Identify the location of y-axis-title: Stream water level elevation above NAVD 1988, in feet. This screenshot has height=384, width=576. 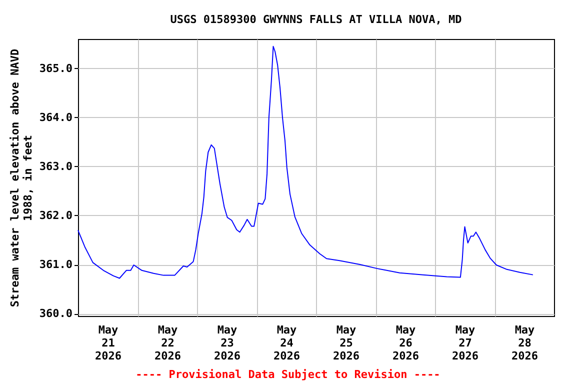
(21, 178).